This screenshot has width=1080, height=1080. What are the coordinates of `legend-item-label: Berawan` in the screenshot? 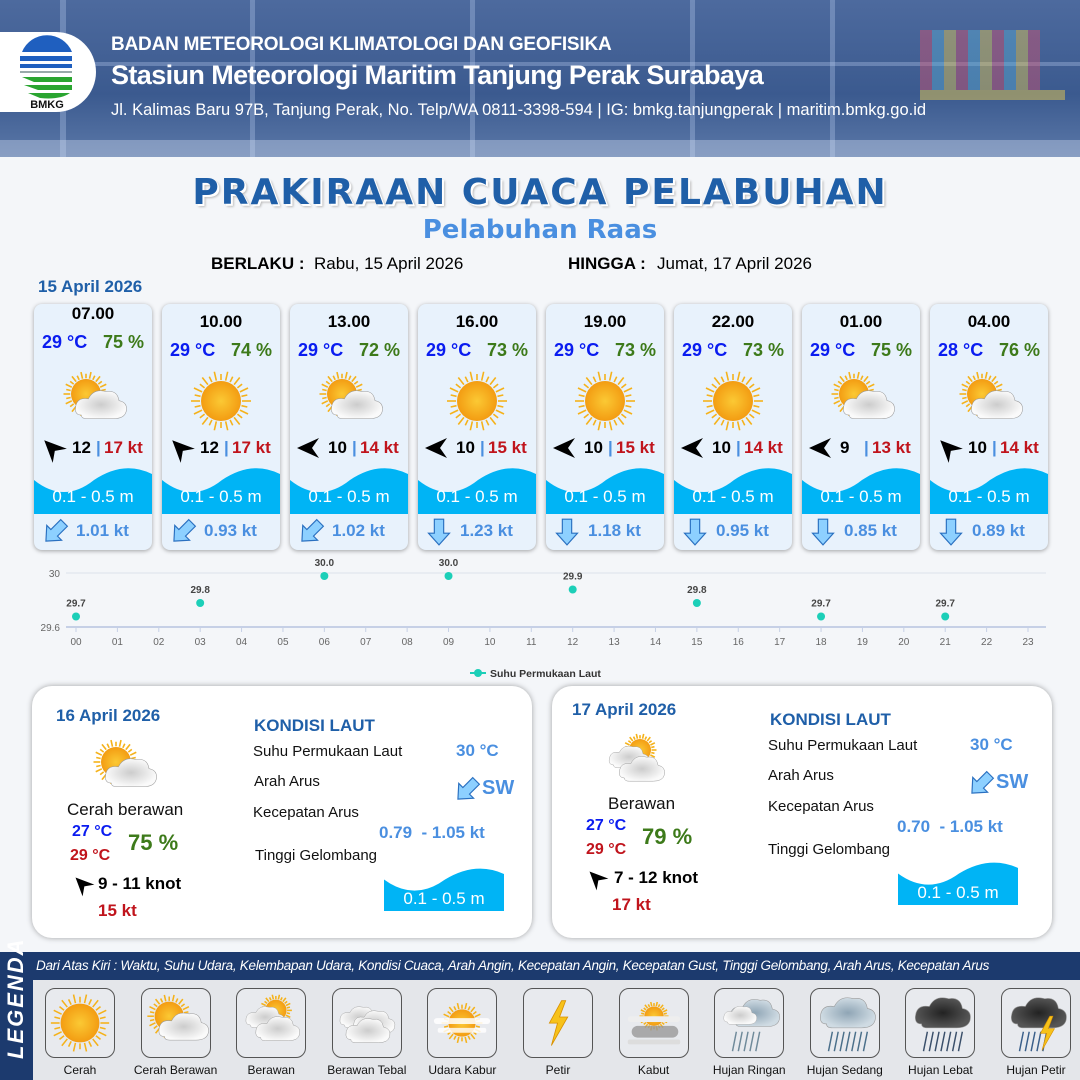 It's located at (271, 1070).